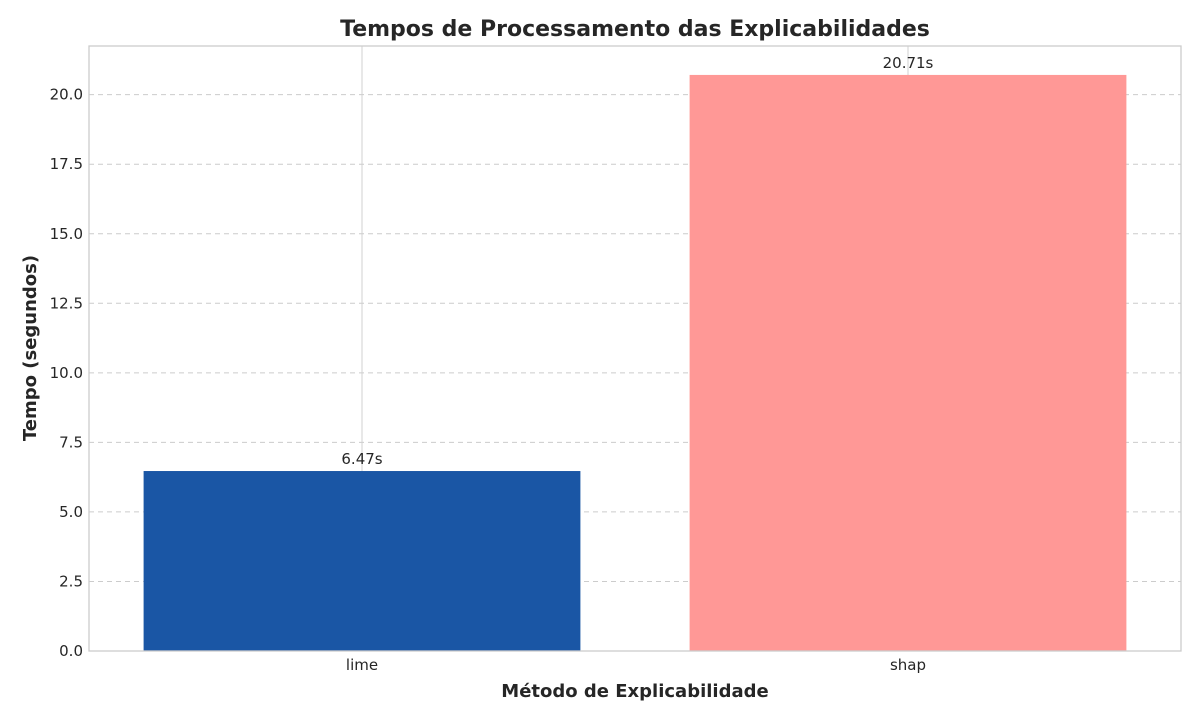  I want to click on x-axis-label: Método de Explicabilidade, so click(634, 691).